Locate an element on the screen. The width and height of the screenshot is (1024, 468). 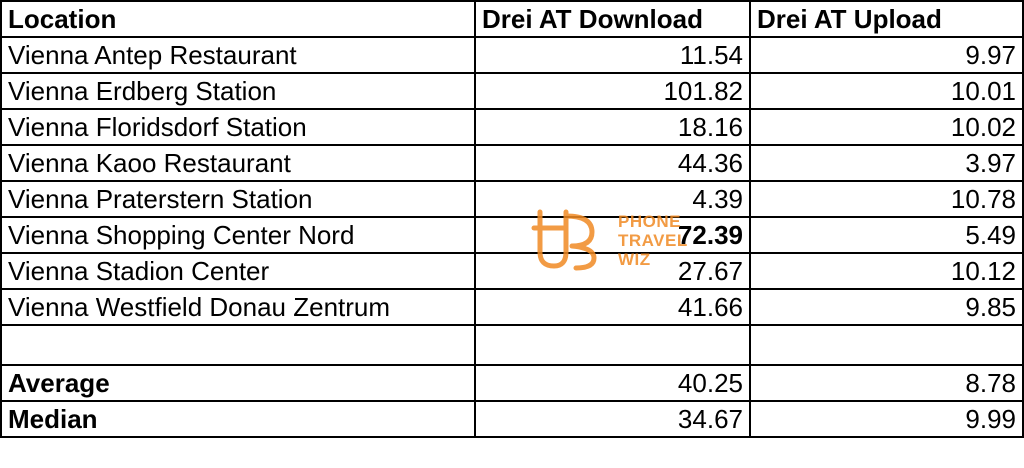
upload-cell: 10.12 is located at coordinates (886, 271).